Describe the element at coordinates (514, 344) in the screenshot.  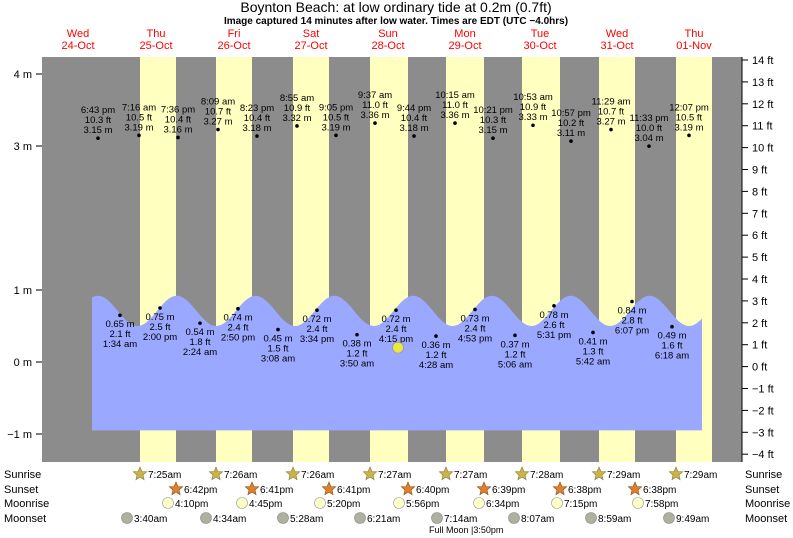
I see `low-tide-m: 0.37 m` at that location.